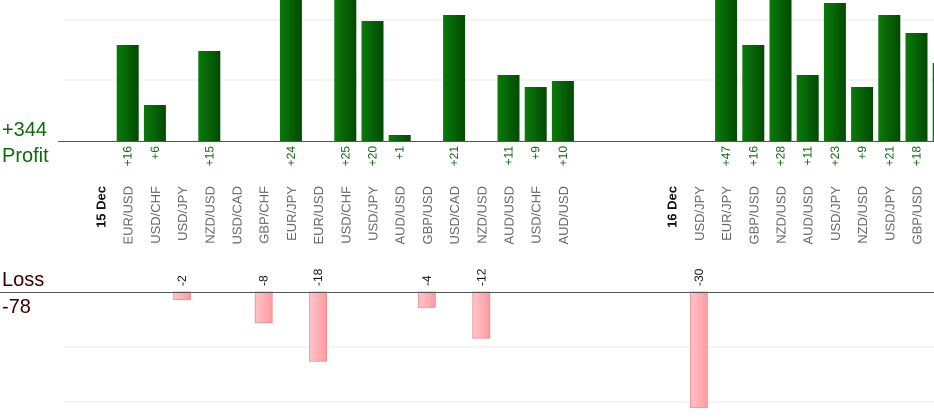  Describe the element at coordinates (25, 156) in the screenshot. I see `profit-label: Profit` at that location.